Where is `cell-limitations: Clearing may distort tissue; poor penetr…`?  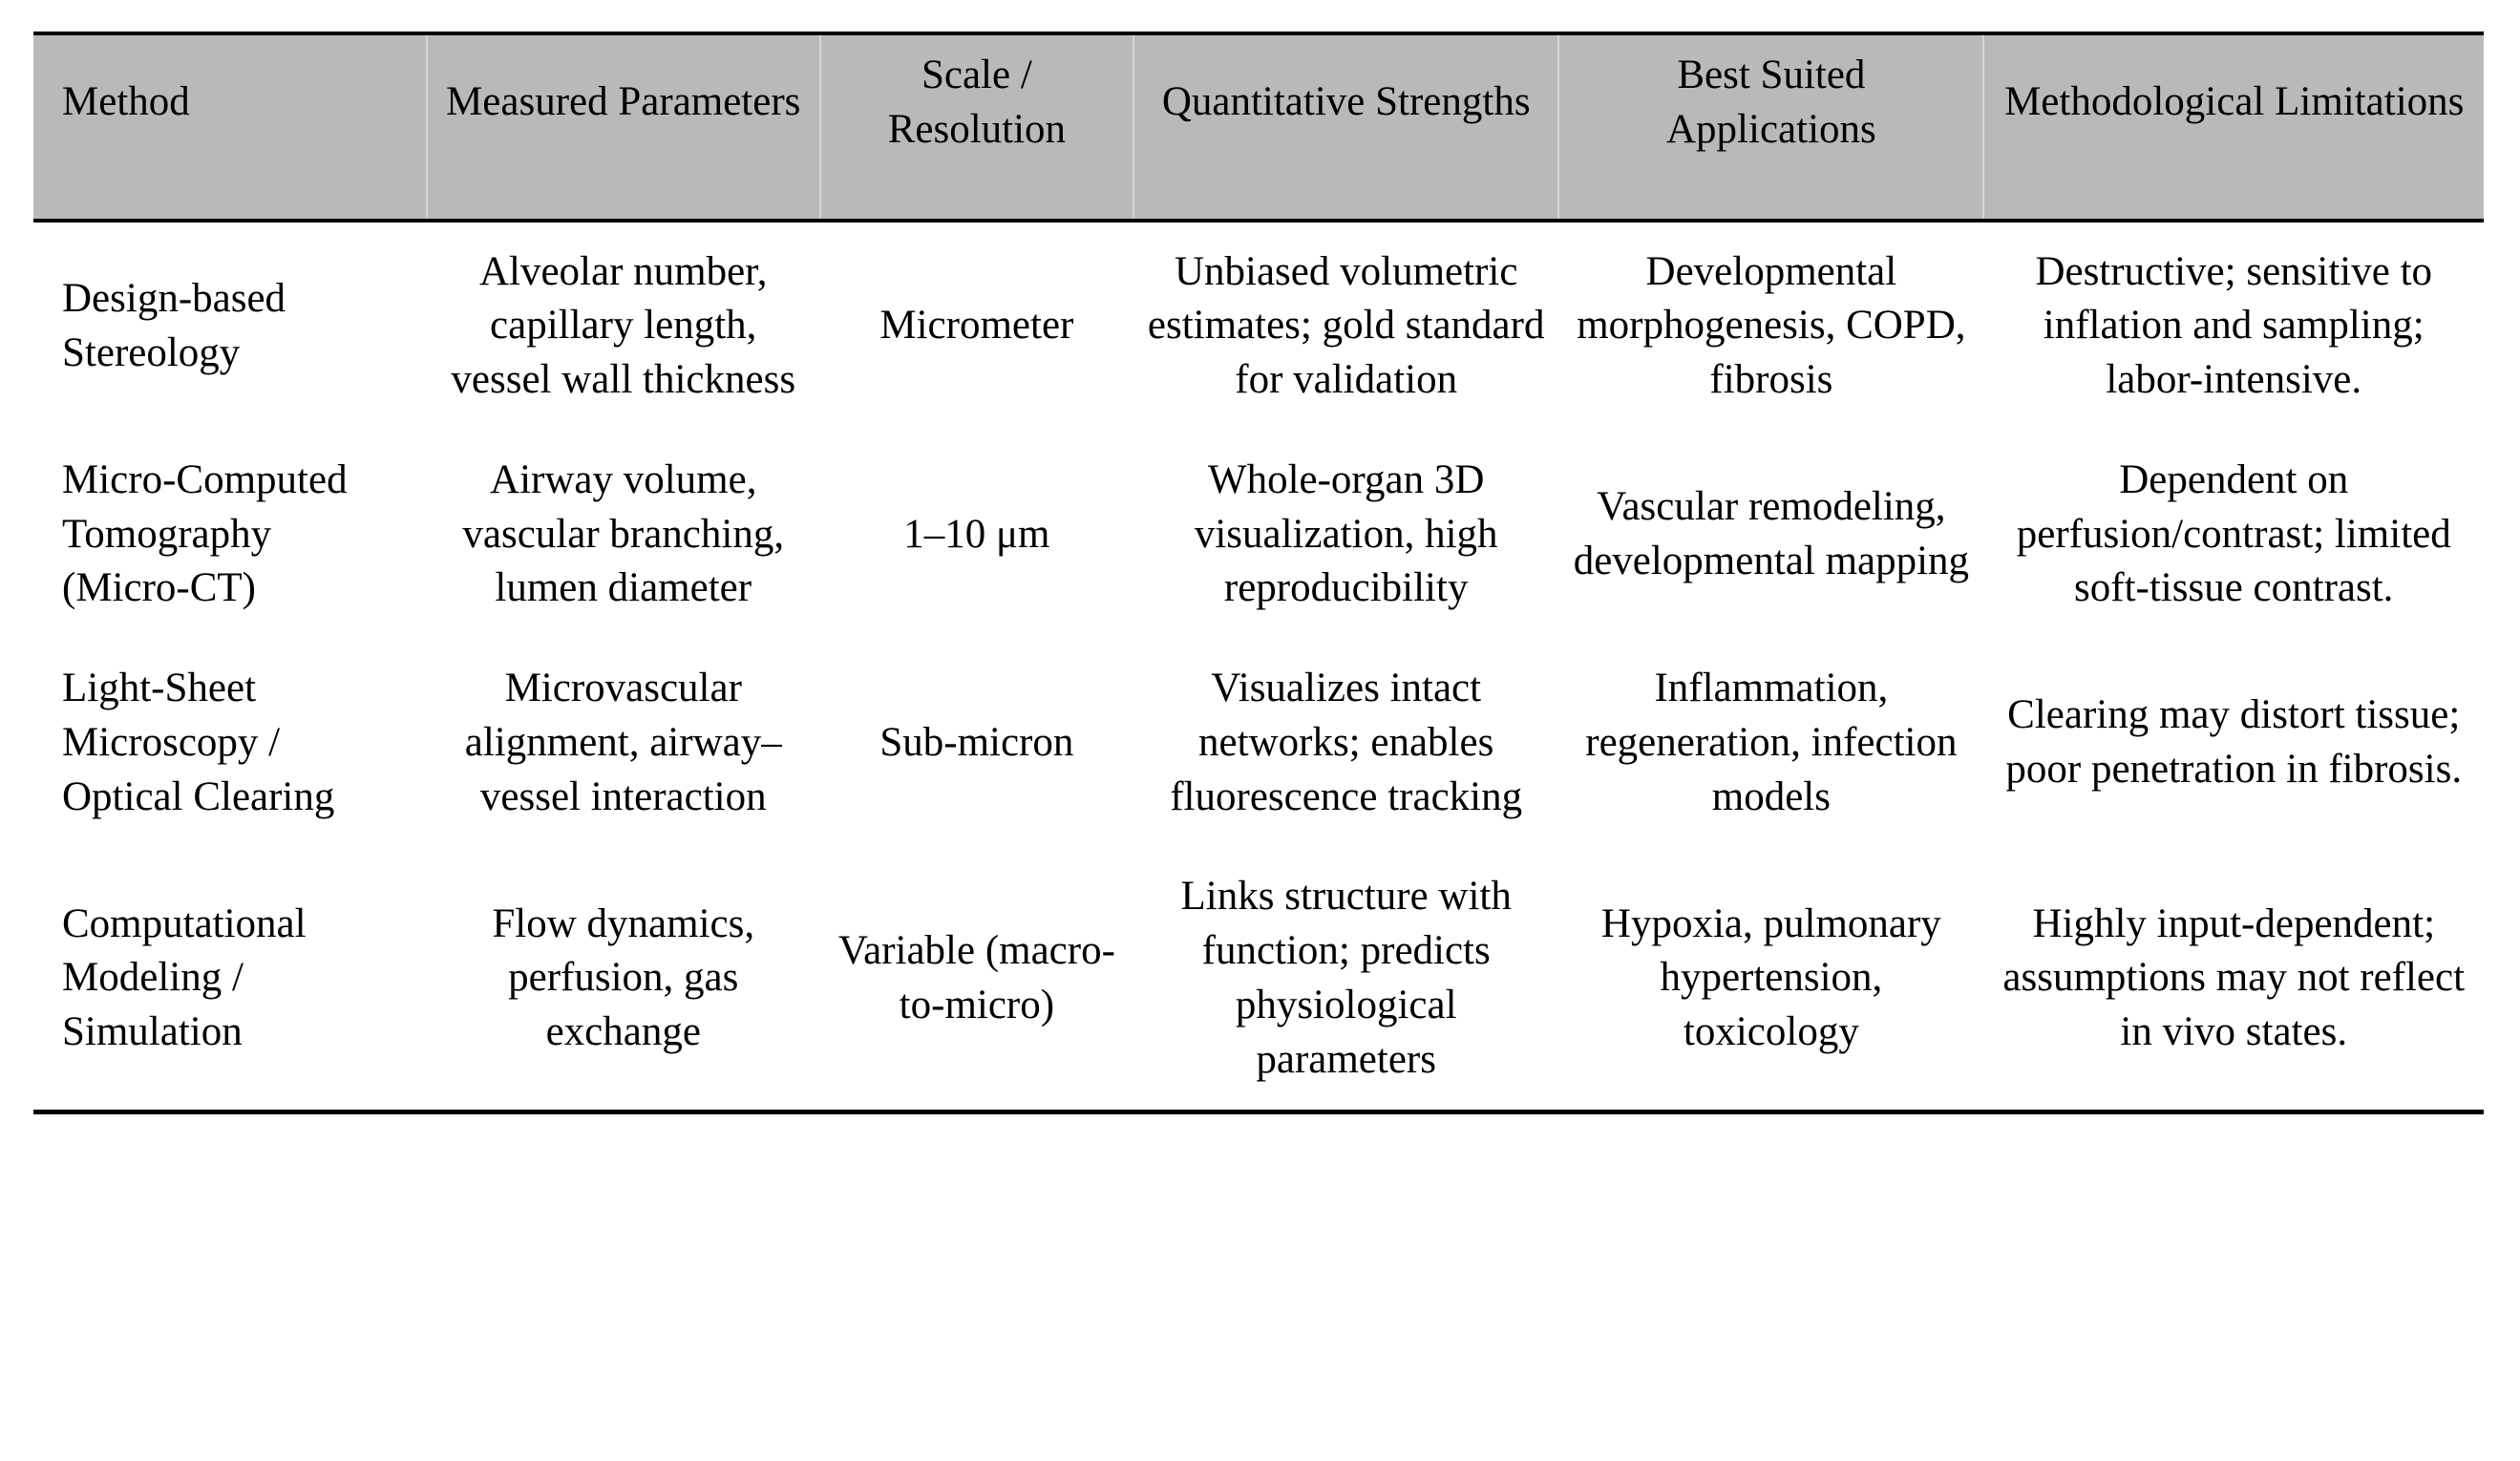 cell-limitations: Clearing may distort tissue; poor penetr… is located at coordinates (2234, 743).